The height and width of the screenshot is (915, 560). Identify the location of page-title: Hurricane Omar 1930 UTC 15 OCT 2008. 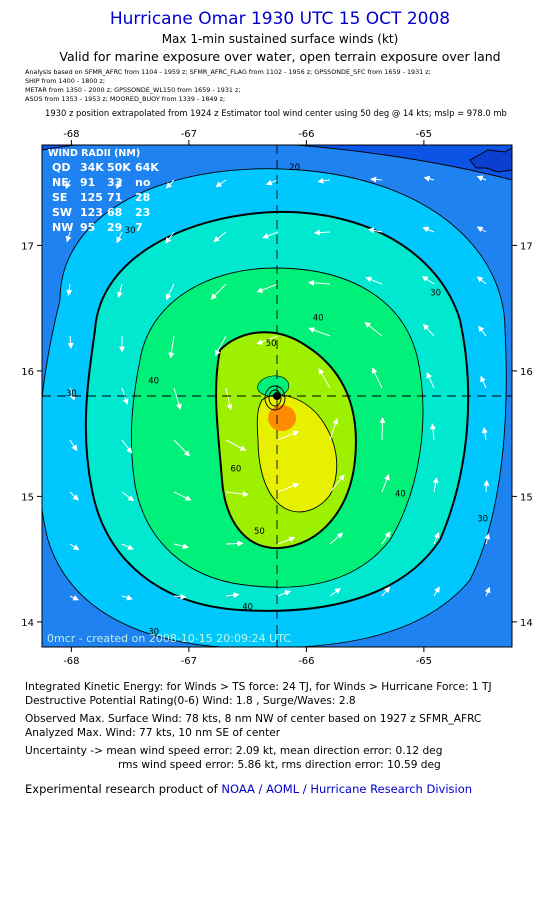
(280, 19).